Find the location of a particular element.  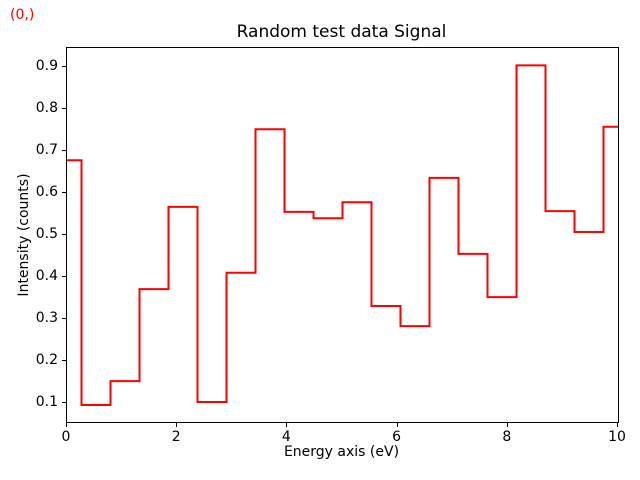

y-tick-label: 0.9 is located at coordinates (46, 66).